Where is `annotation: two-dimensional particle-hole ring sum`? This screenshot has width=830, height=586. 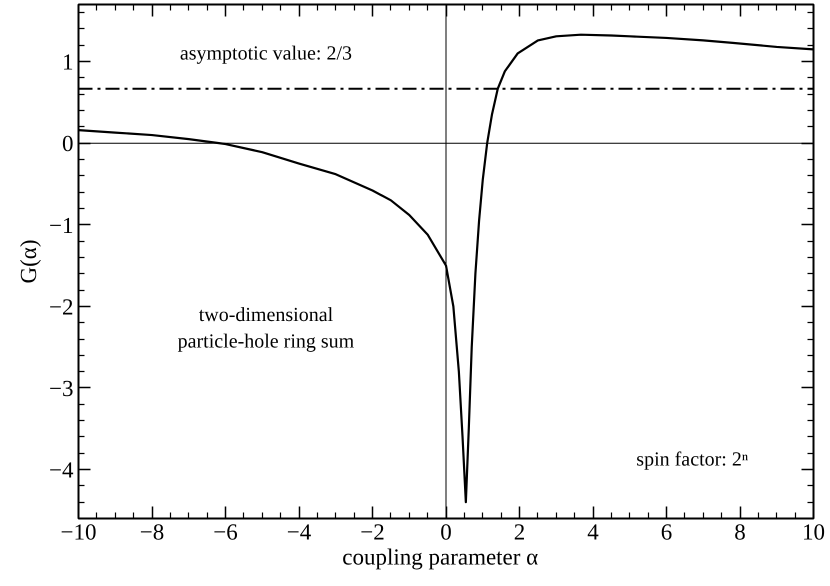 annotation: two-dimensional particle-hole ring sum is located at coordinates (266, 328).